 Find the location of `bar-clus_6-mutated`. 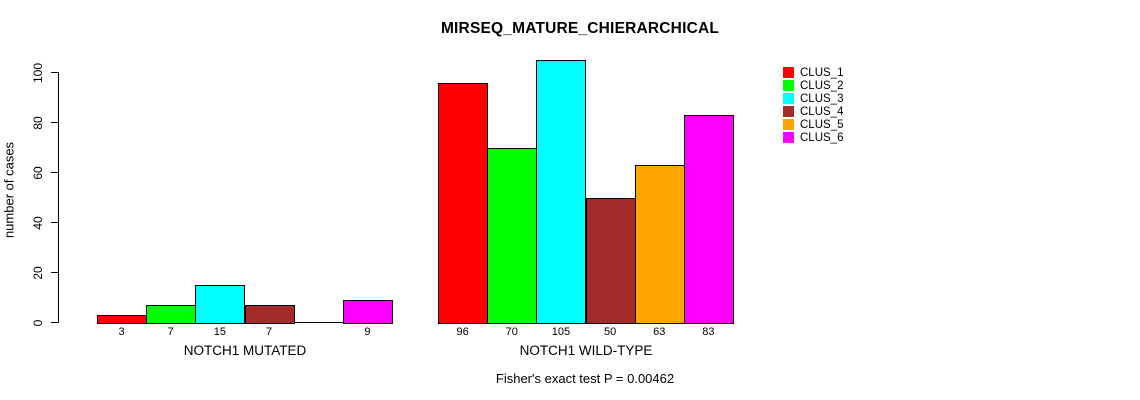

bar-clus_6-mutated is located at coordinates (367, 312).